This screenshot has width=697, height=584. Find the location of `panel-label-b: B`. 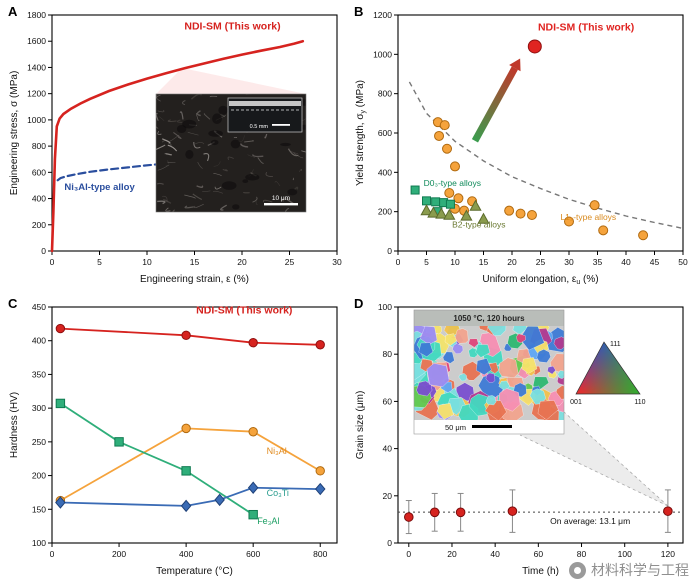

panel-label-b: B is located at coordinates (359, 11).